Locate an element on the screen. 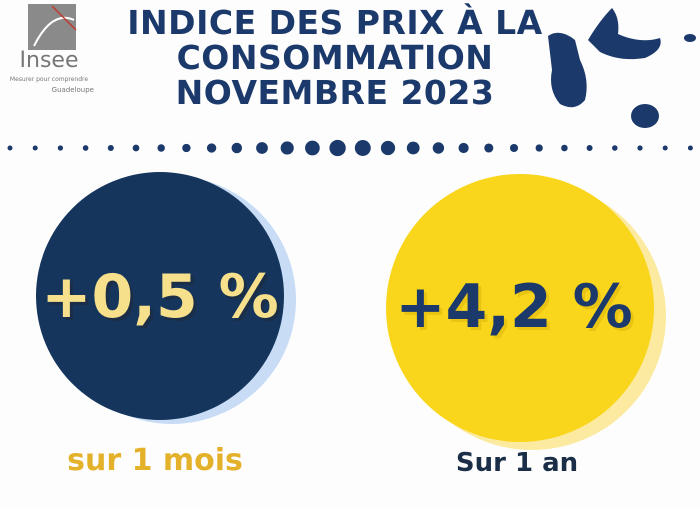 Image resolution: width=700 pixels, height=509 pixels. title-line: NOVEMBRE 2023 is located at coordinates (335, 92).